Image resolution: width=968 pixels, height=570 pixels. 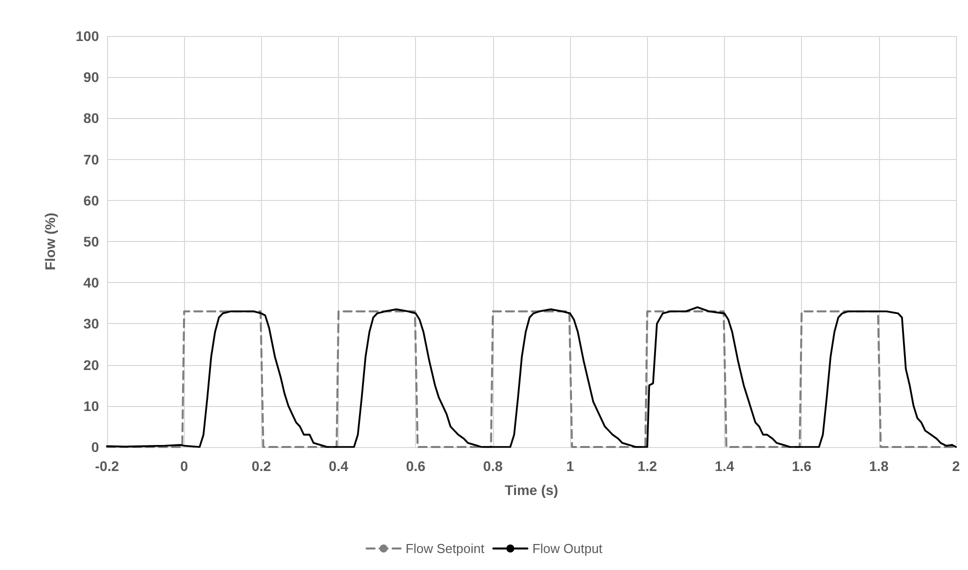 What do you see at coordinates (184, 466) in the screenshot?
I see `x-tick-label: 0` at bounding box center [184, 466].